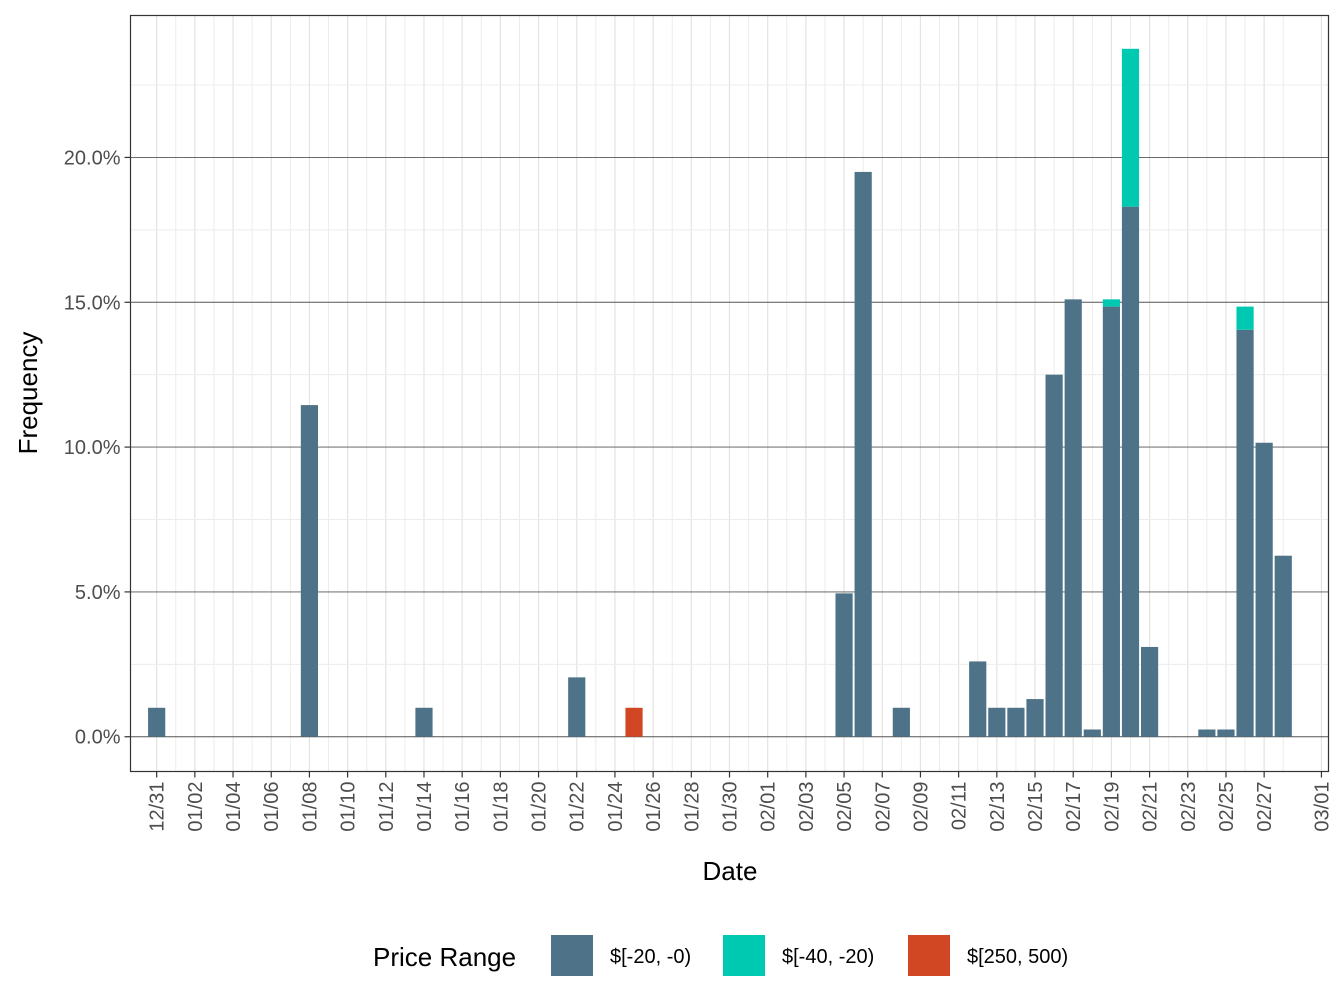 The width and height of the screenshot is (1344, 1008). I want to click on x-tick-label: 01/08, so click(310, 807).